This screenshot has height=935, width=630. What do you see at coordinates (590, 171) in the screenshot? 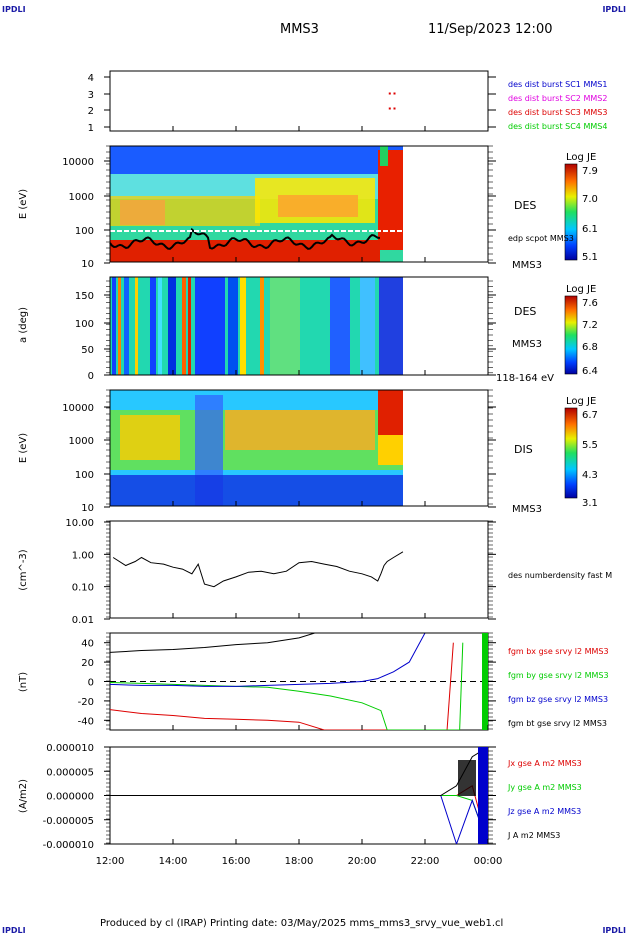
I see `des-energy-colorbar-tick: 7.9` at bounding box center [590, 171].